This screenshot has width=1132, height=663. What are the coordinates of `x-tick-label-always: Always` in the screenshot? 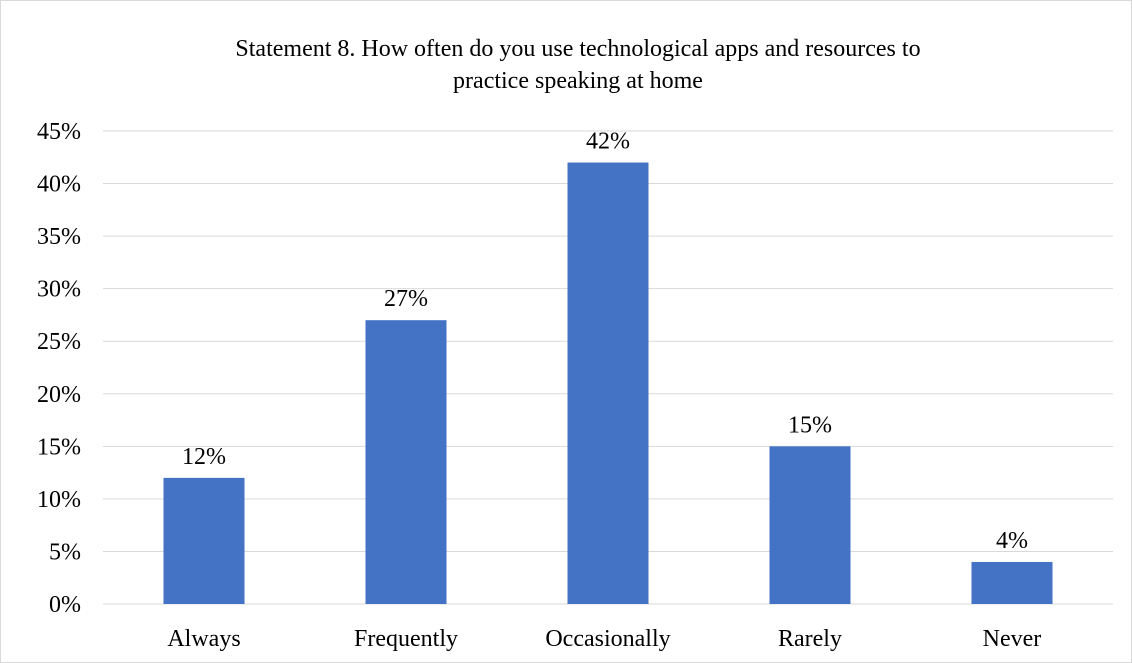 It's located at (203, 639).